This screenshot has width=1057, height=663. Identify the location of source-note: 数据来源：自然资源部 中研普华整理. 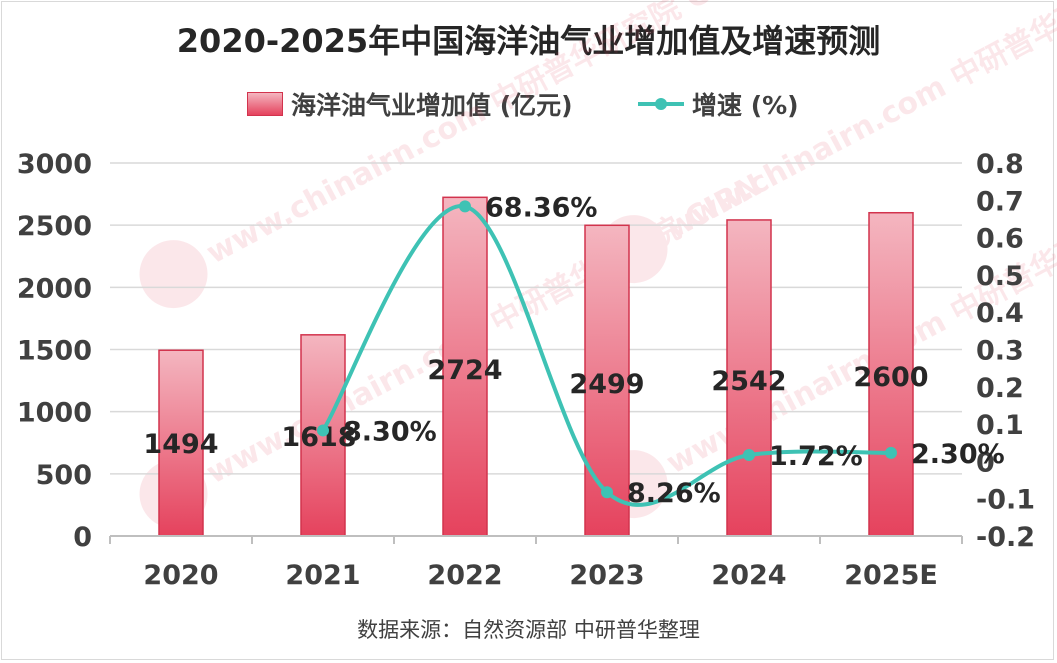
(528, 630).